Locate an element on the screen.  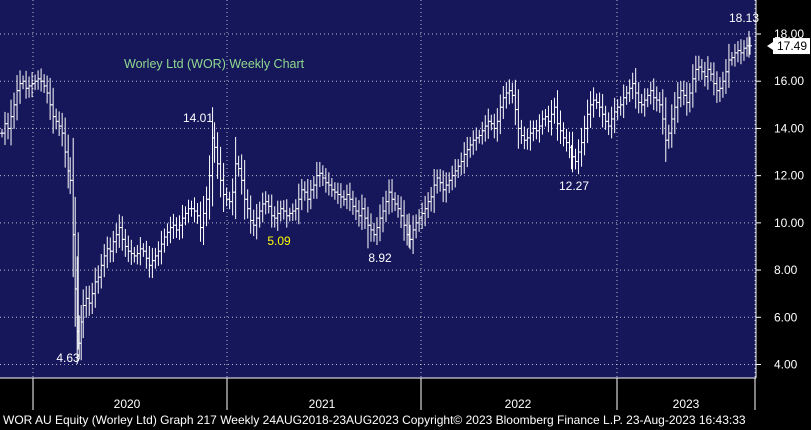
y-tick-label: 14.00 is located at coordinates (789, 128).